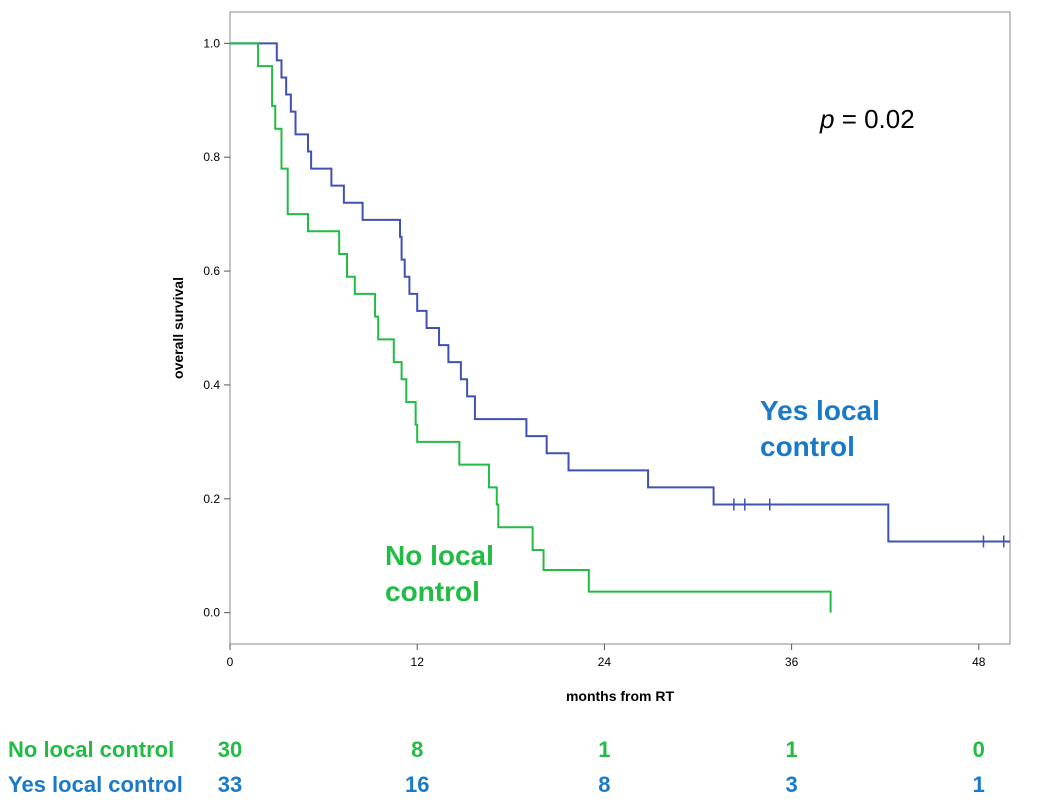 The width and height of the screenshot is (1048, 805). Describe the element at coordinates (230, 749) in the screenshot. I see `risk-count: 30` at that location.